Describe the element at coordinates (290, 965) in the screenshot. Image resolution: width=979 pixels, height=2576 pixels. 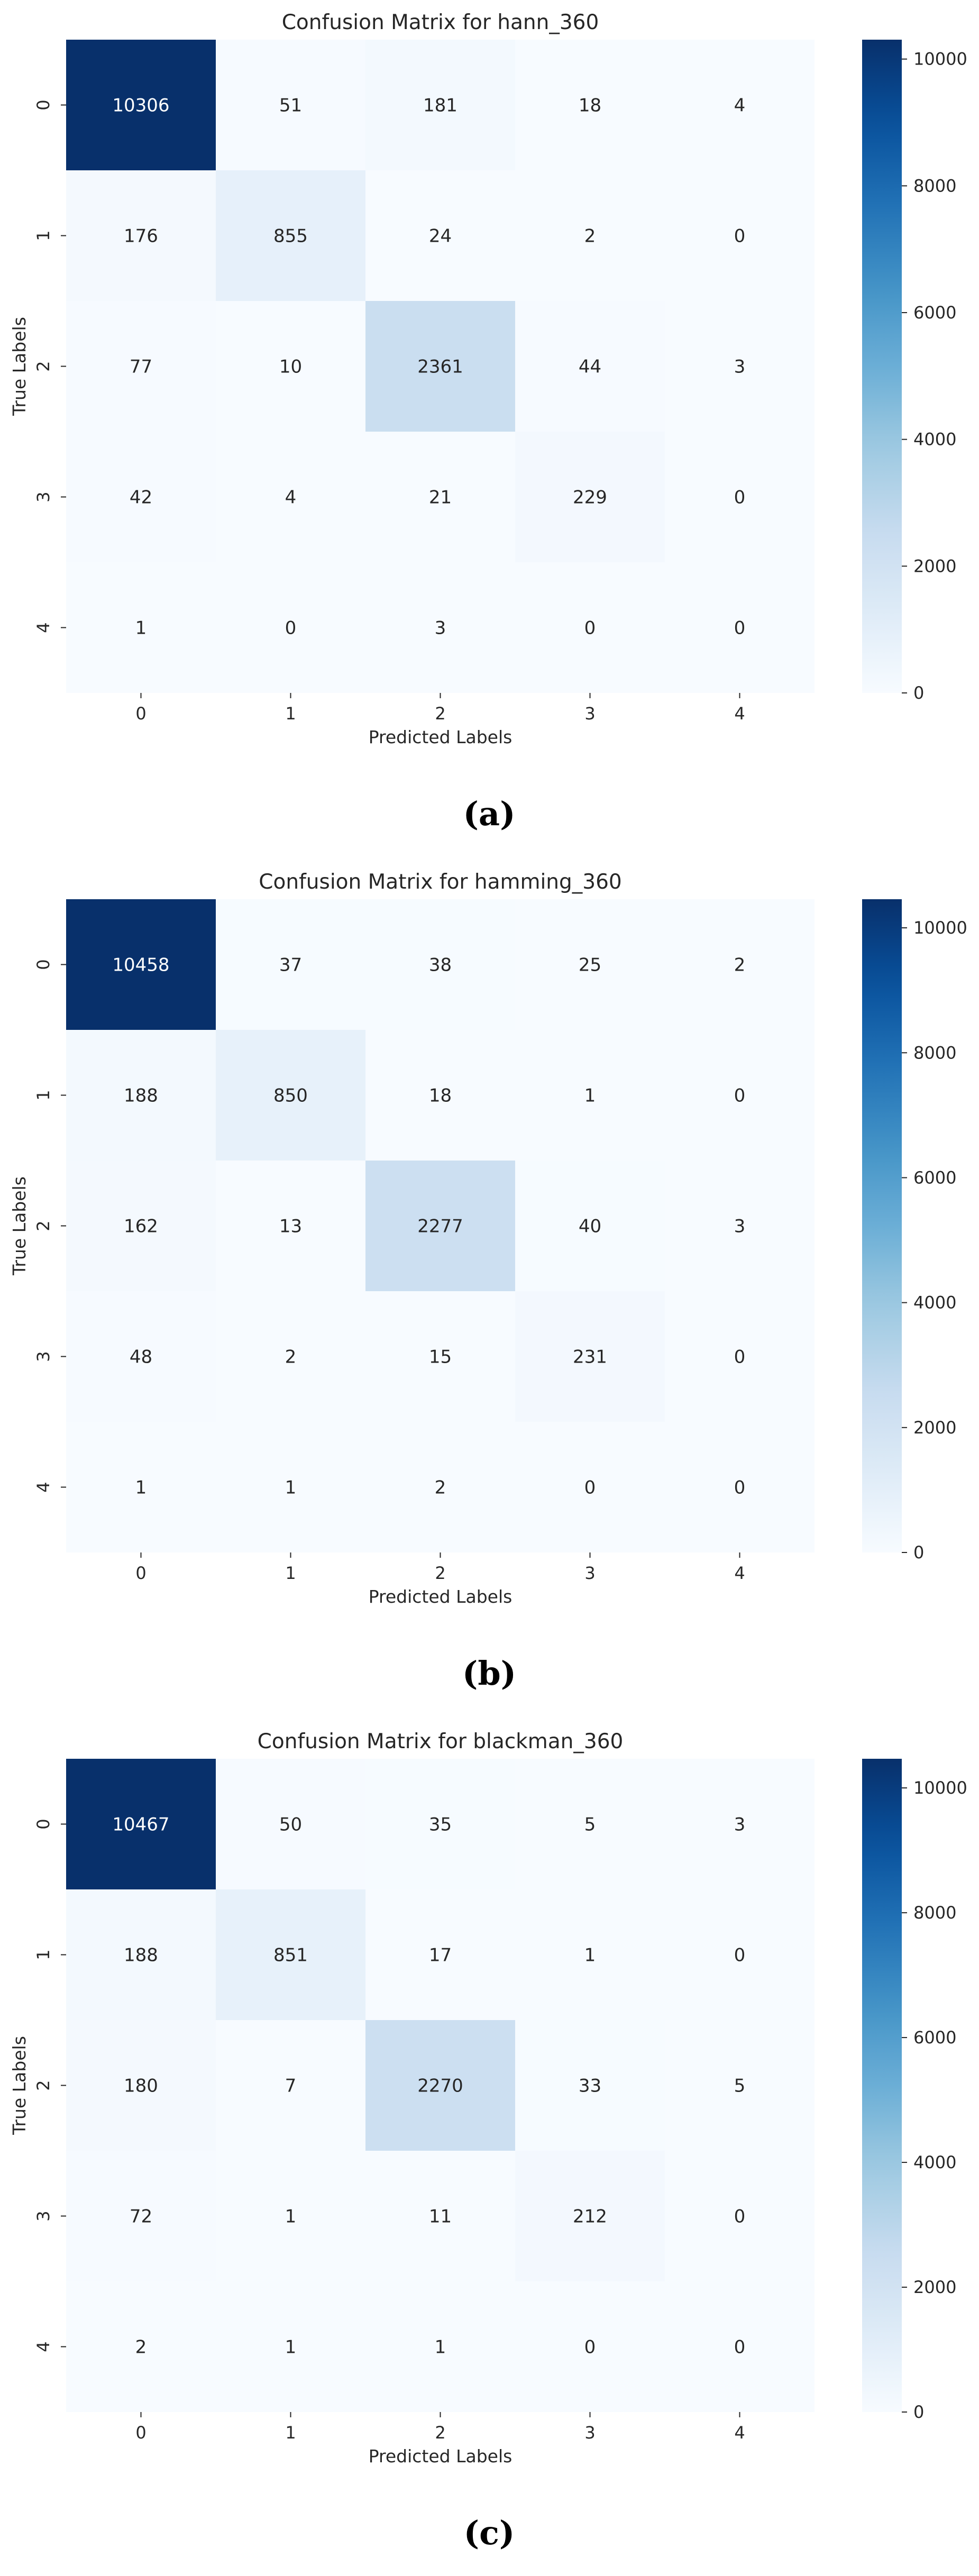
I see `cell-value-label: 37` at that location.